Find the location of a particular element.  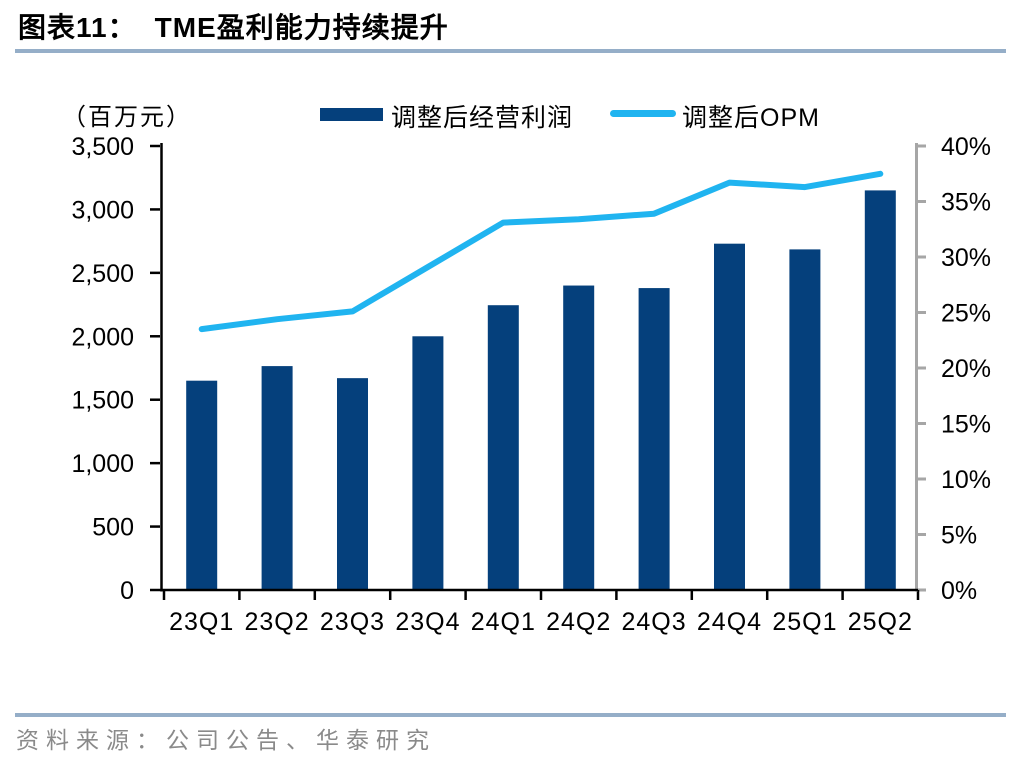

legend-bar-swatch is located at coordinates (351, 114).